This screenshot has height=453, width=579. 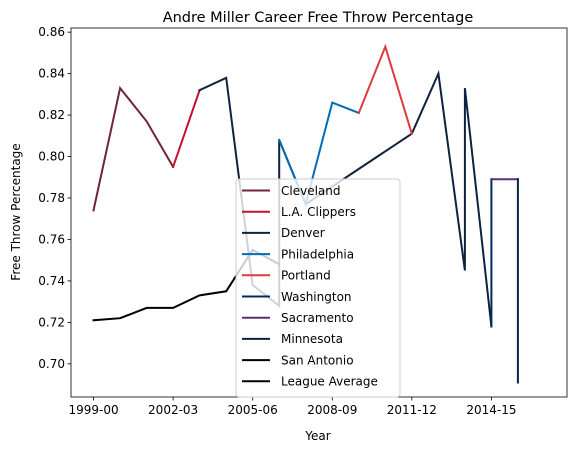 What do you see at coordinates (16, 211) in the screenshot?
I see `y-axis-label: Free Throw Percentage` at bounding box center [16, 211].